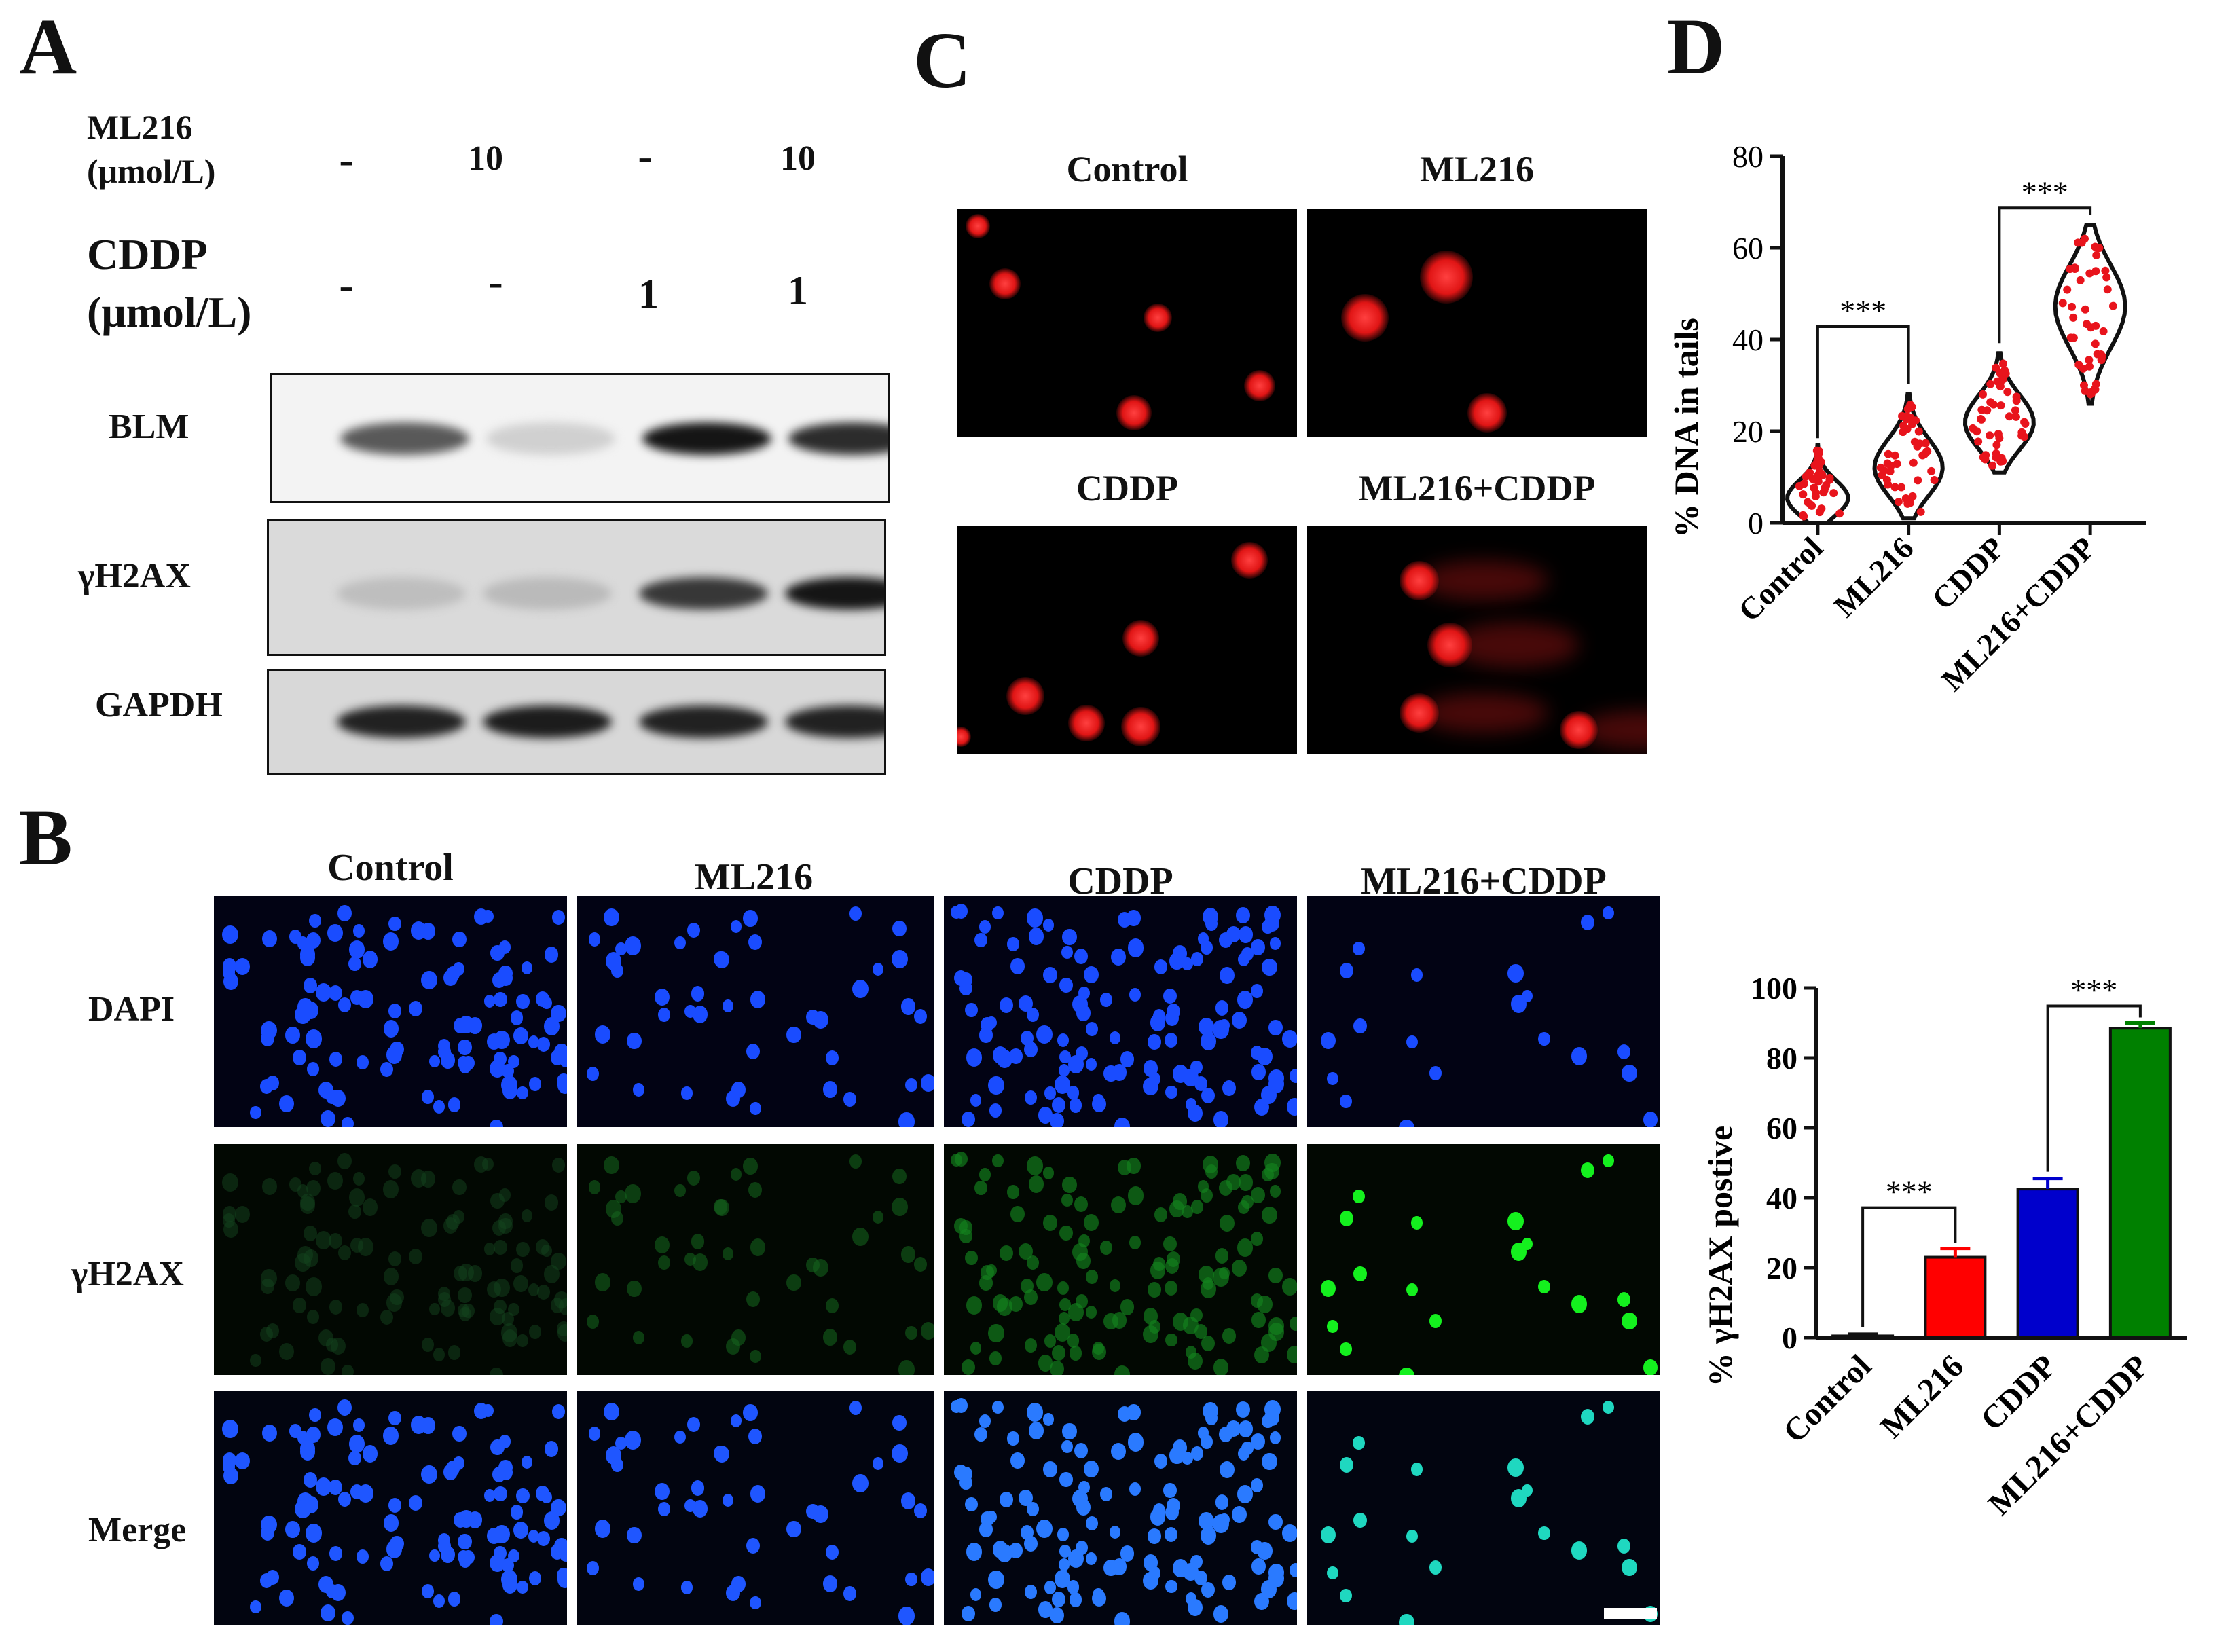 Image resolution: width=2230 pixels, height=1652 pixels. I want to click on violin-shape, so click(1908, 457).